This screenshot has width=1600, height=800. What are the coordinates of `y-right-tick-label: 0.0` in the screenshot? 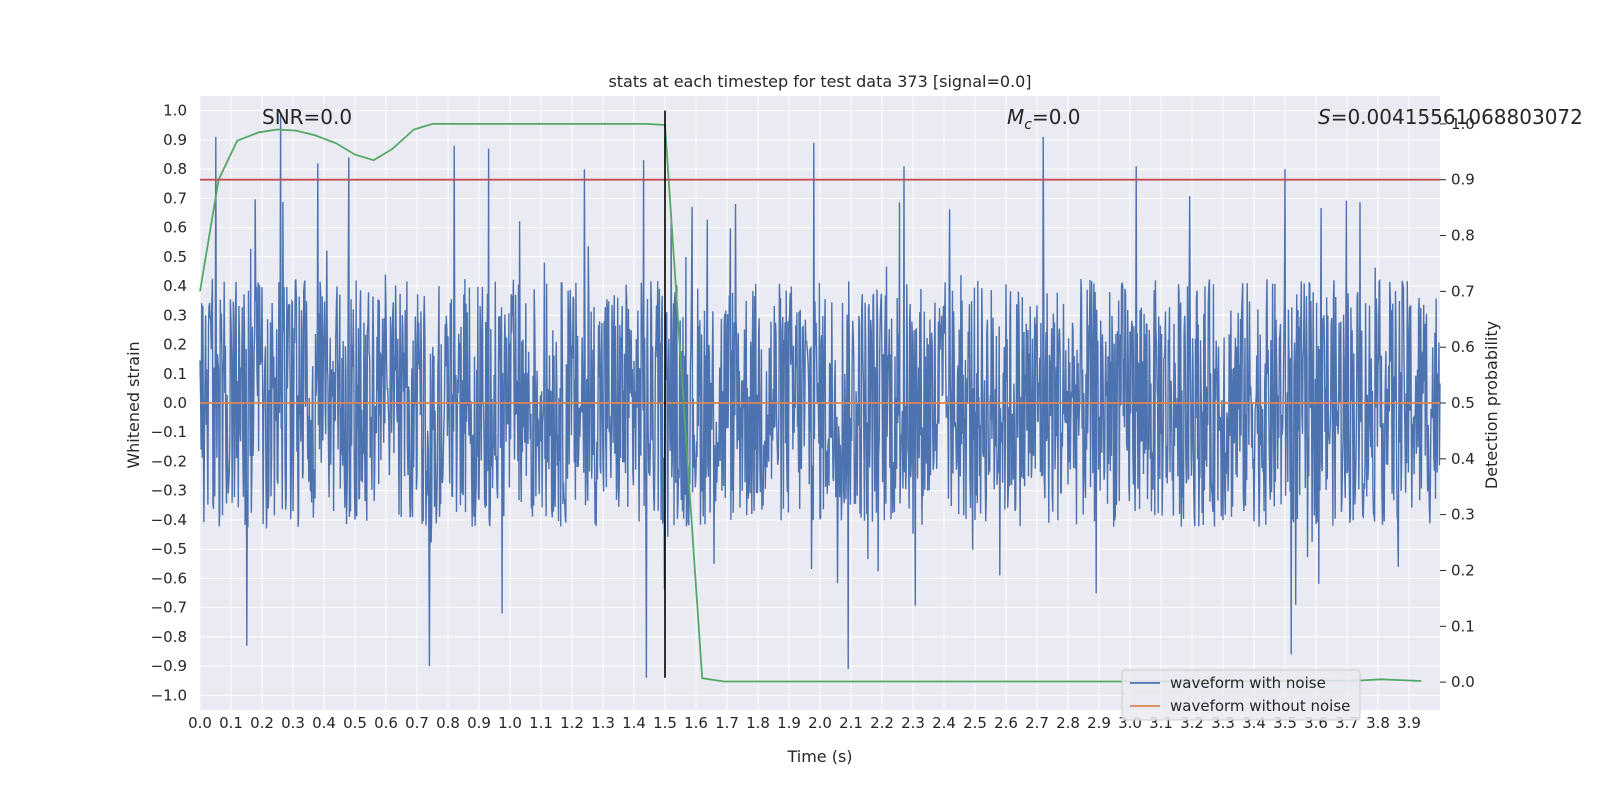 It's located at (1463, 682).